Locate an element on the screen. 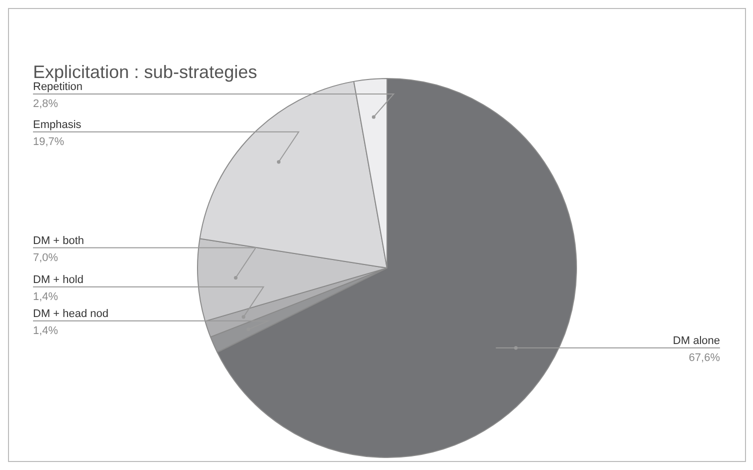 Image resolution: width=753 pixels, height=470 pixels. data-label: 19,7% is located at coordinates (48, 142).